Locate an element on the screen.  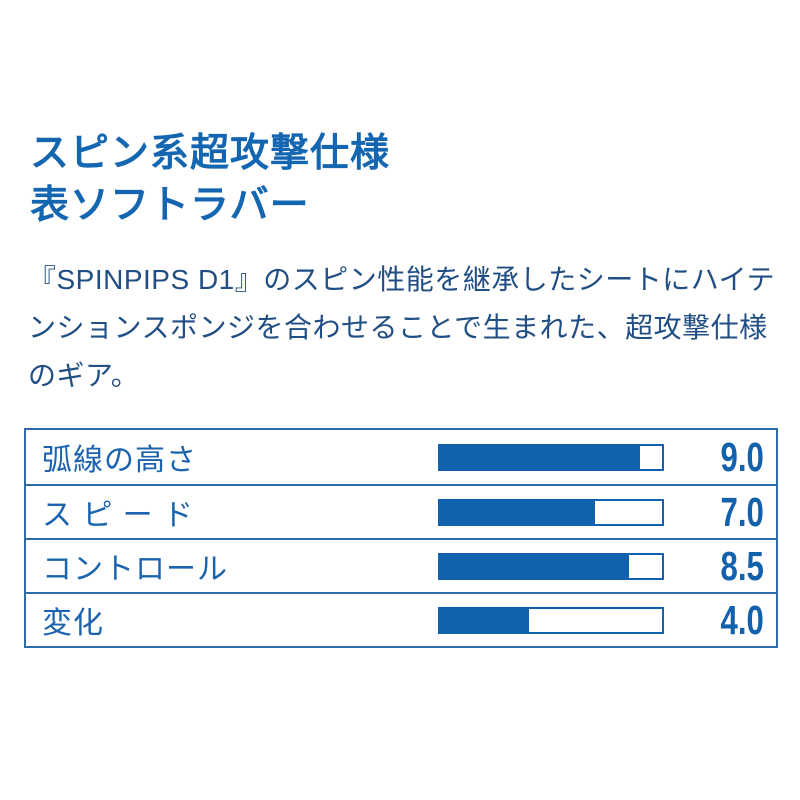
page-title-line2: 表ソフトラバー is located at coordinates (170, 205).